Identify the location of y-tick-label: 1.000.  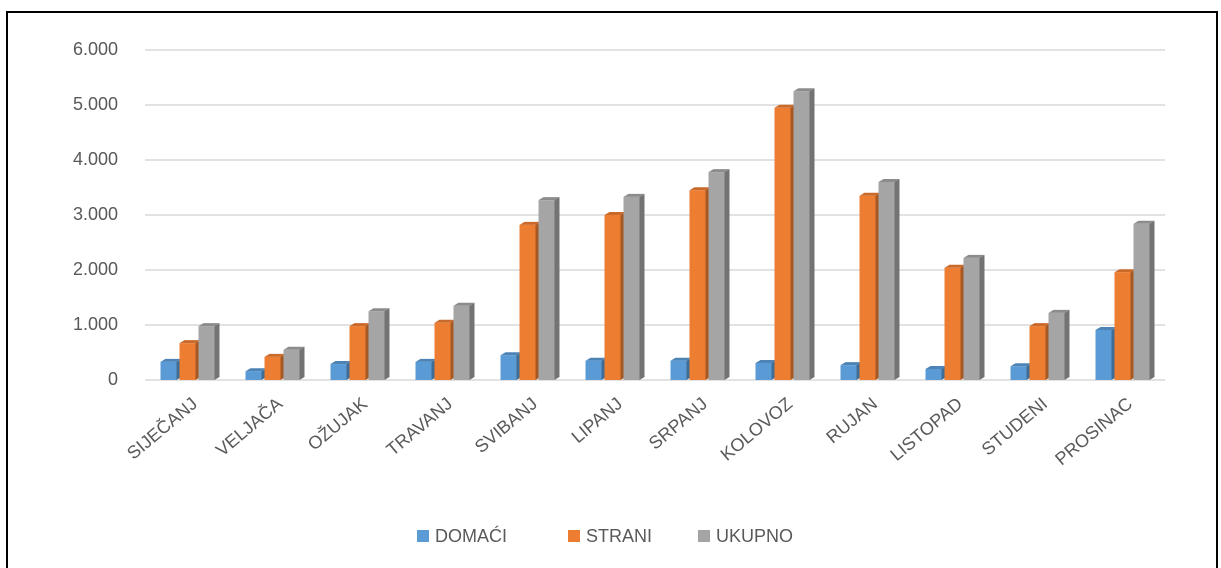
(95, 324).